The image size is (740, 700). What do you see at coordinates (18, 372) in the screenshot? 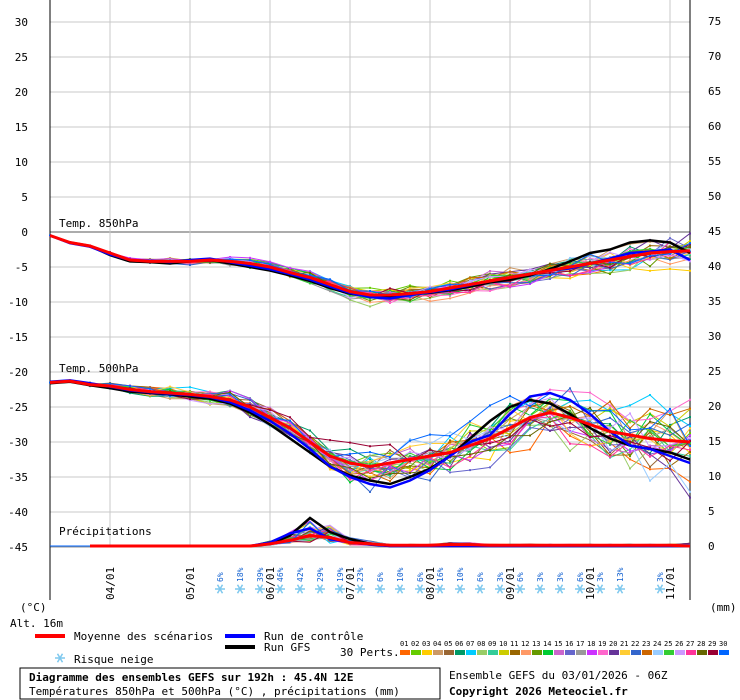
I see `y-tick-label-left: -20` at bounding box center [18, 372].